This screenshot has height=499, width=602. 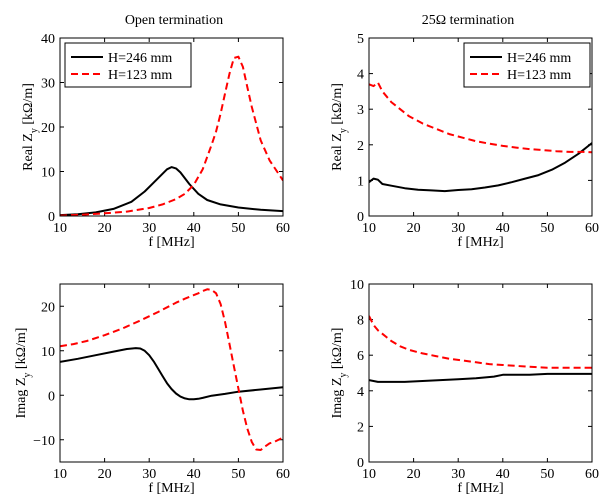 What do you see at coordinates (44, 441) in the screenshot?
I see `y-tick-label: −10` at bounding box center [44, 441].